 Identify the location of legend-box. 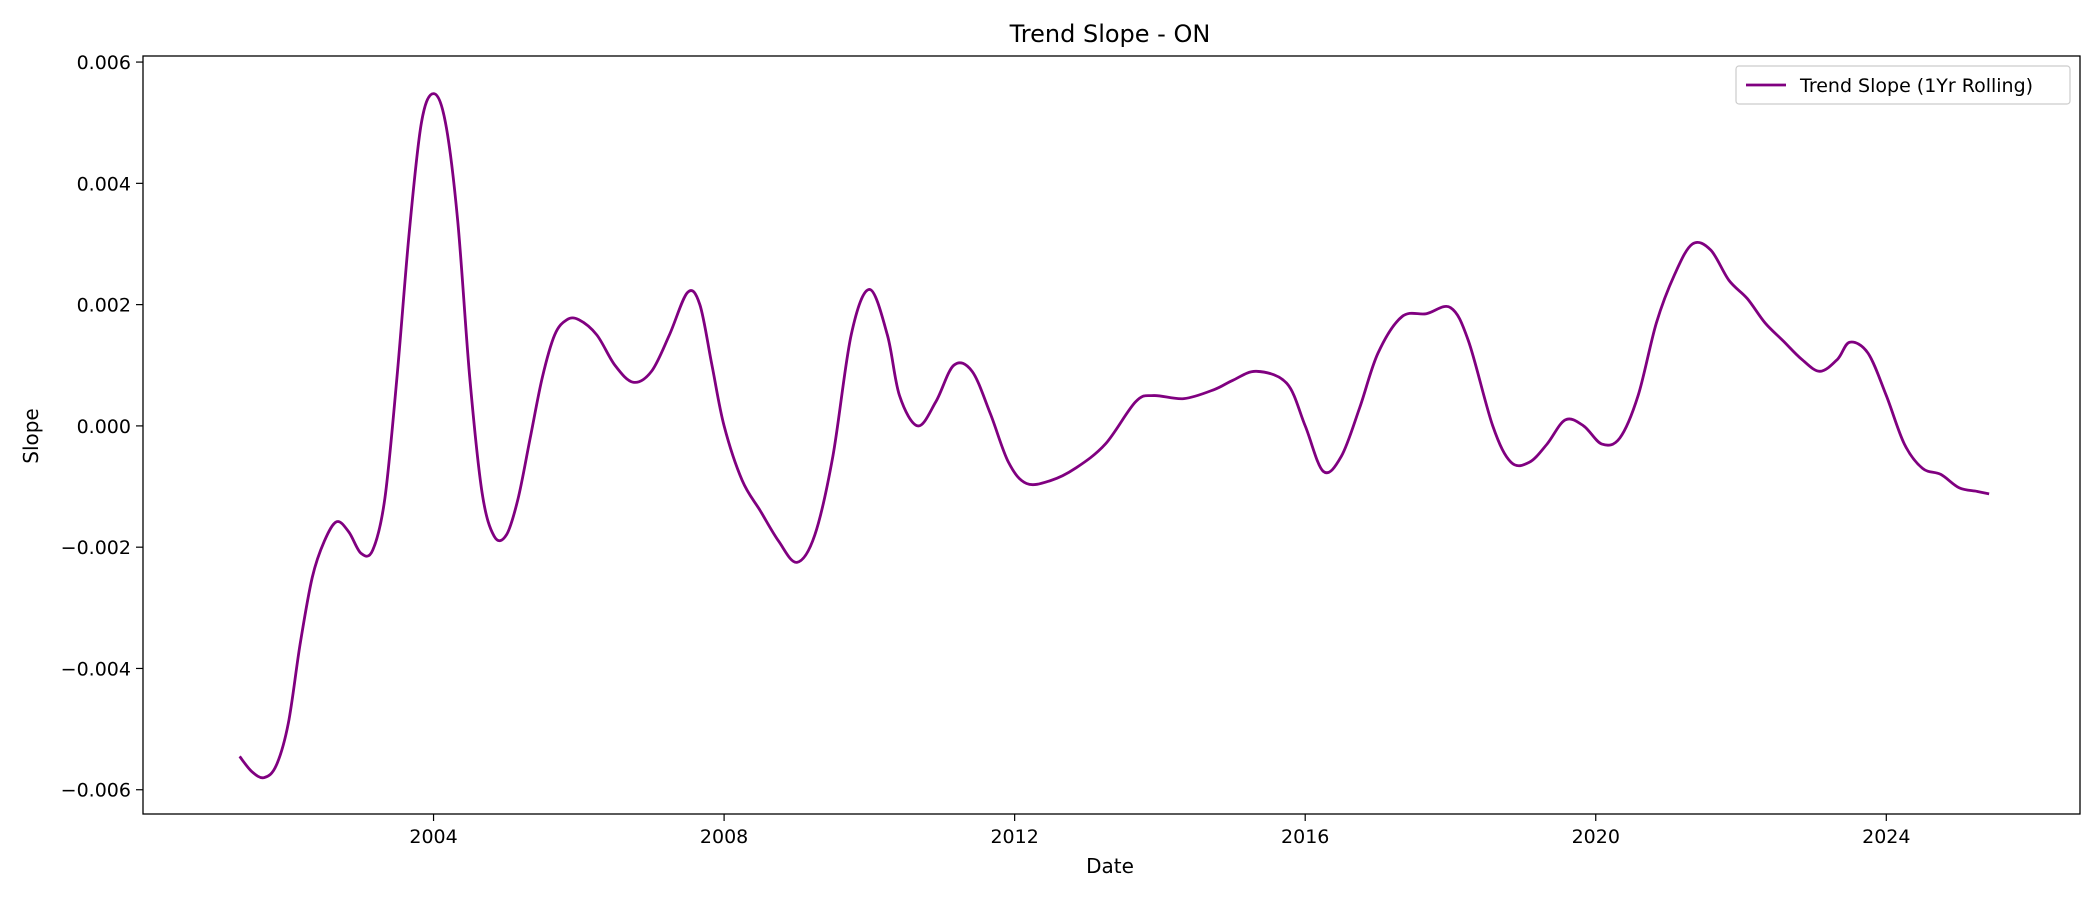
(1903, 85).